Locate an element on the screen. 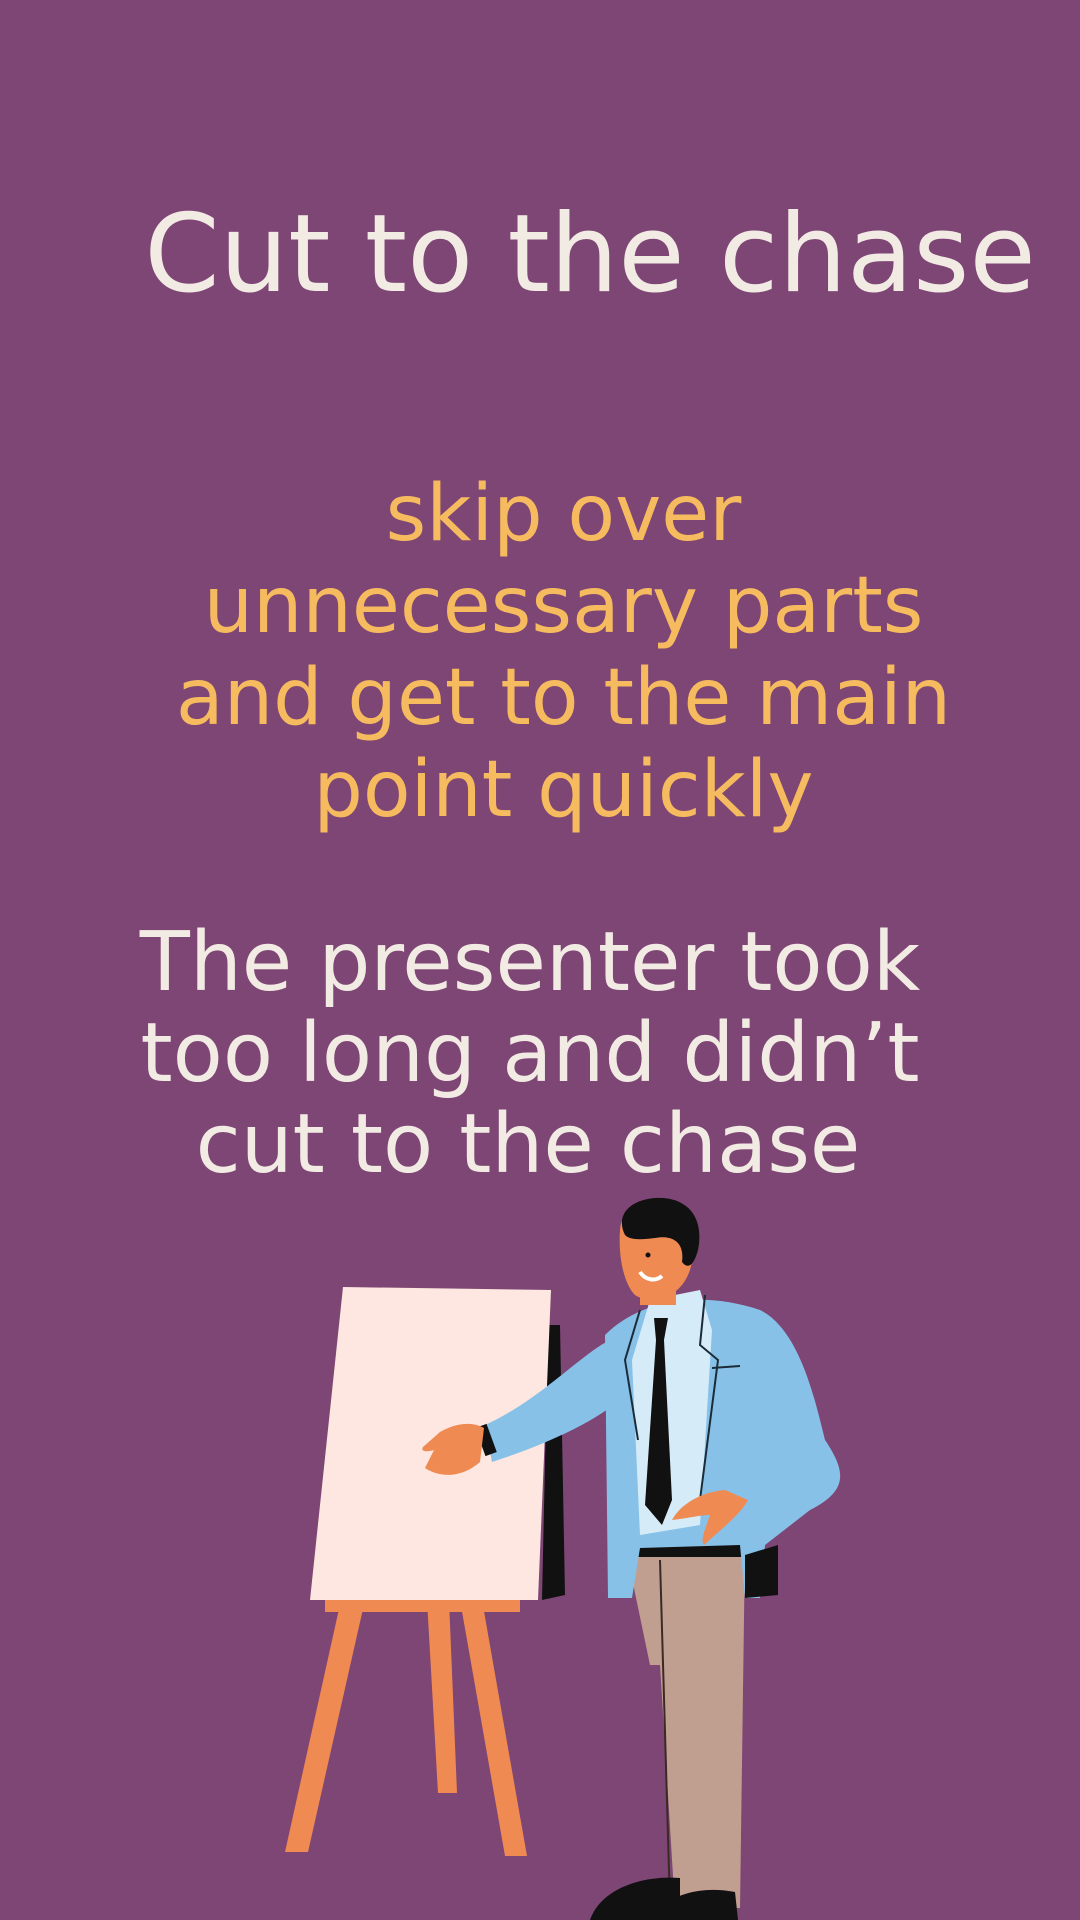 The width and height of the screenshot is (1080, 1920). left-lapel is located at coordinates (632, 1375).